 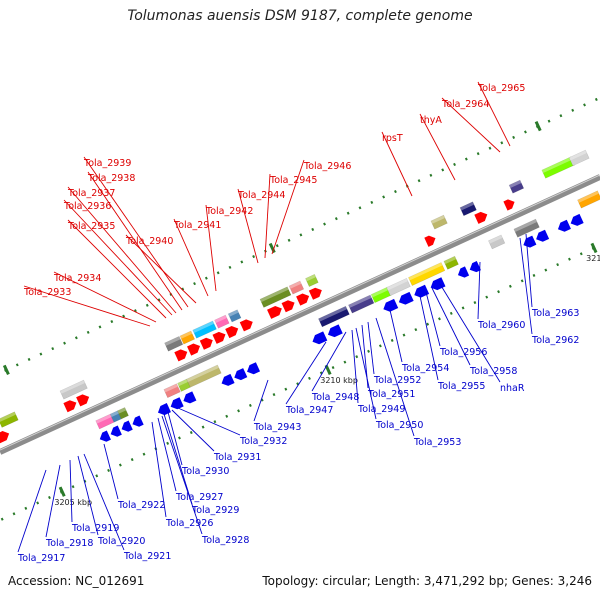 What do you see at coordinates (555, 313) in the screenshot?
I see `reverse-gene-label: Tola_2963` at bounding box center [555, 313].